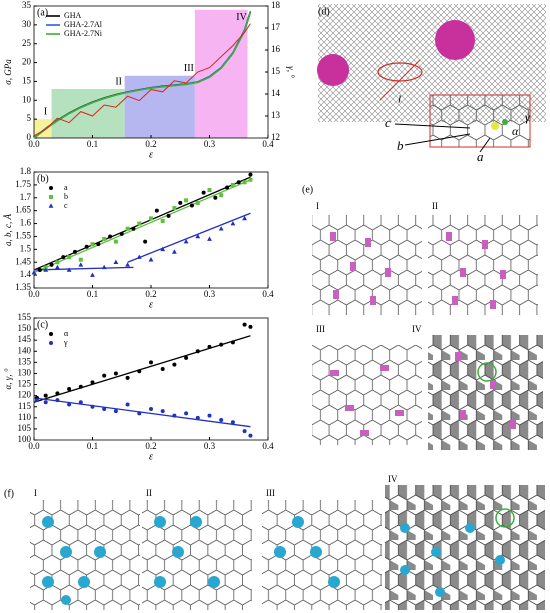  Describe the element at coordinates (42, 324) in the screenshot. I see `panel-label: (c)` at that location.